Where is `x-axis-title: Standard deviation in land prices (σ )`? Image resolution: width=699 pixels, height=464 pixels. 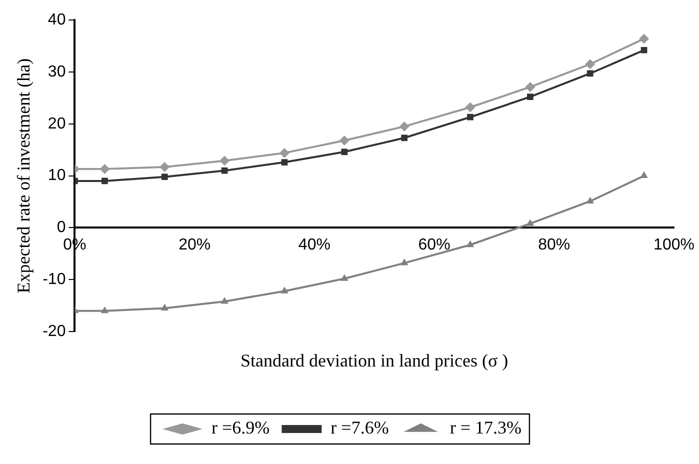
x-axis-title: Standard deviation in land prices (σ ) is located at coordinates (374, 360).